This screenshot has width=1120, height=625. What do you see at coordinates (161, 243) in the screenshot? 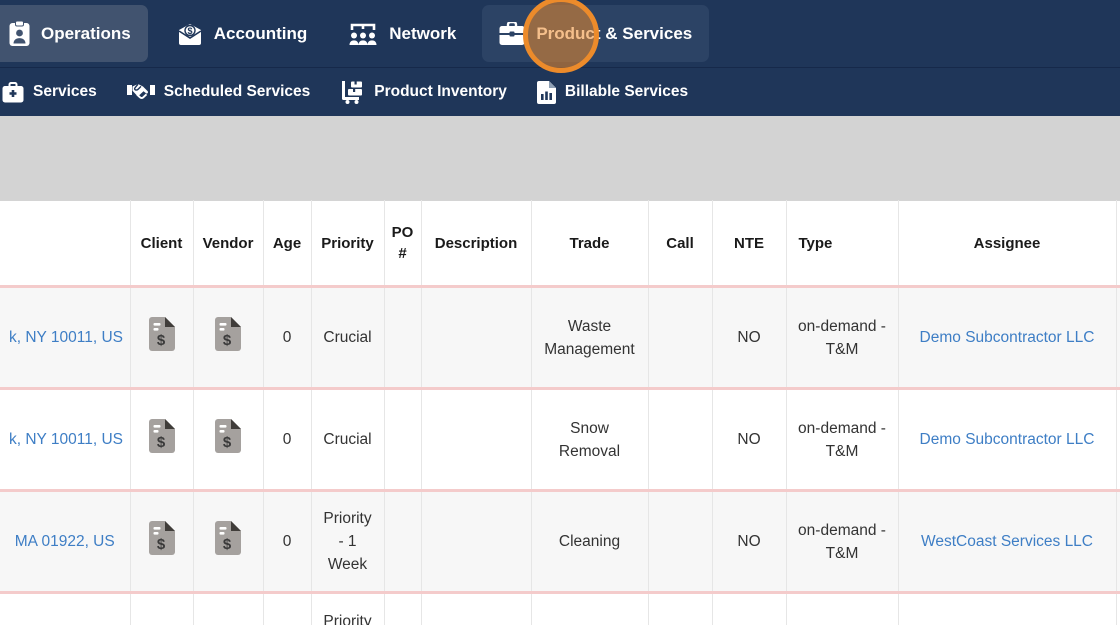
I see `col-header-client: Client` at bounding box center [161, 243].